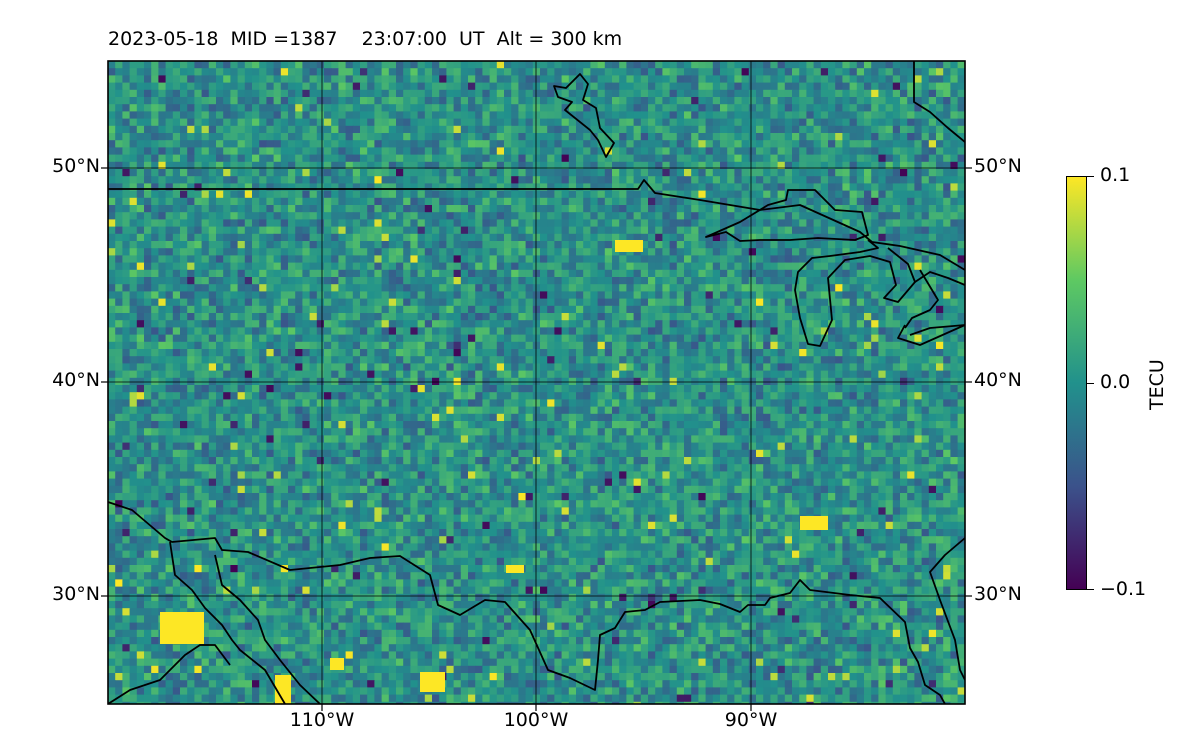 The width and height of the screenshot is (1200, 750). What do you see at coordinates (76, 166) in the screenshot?
I see `lat-label-50n-left: 50°N` at bounding box center [76, 166].